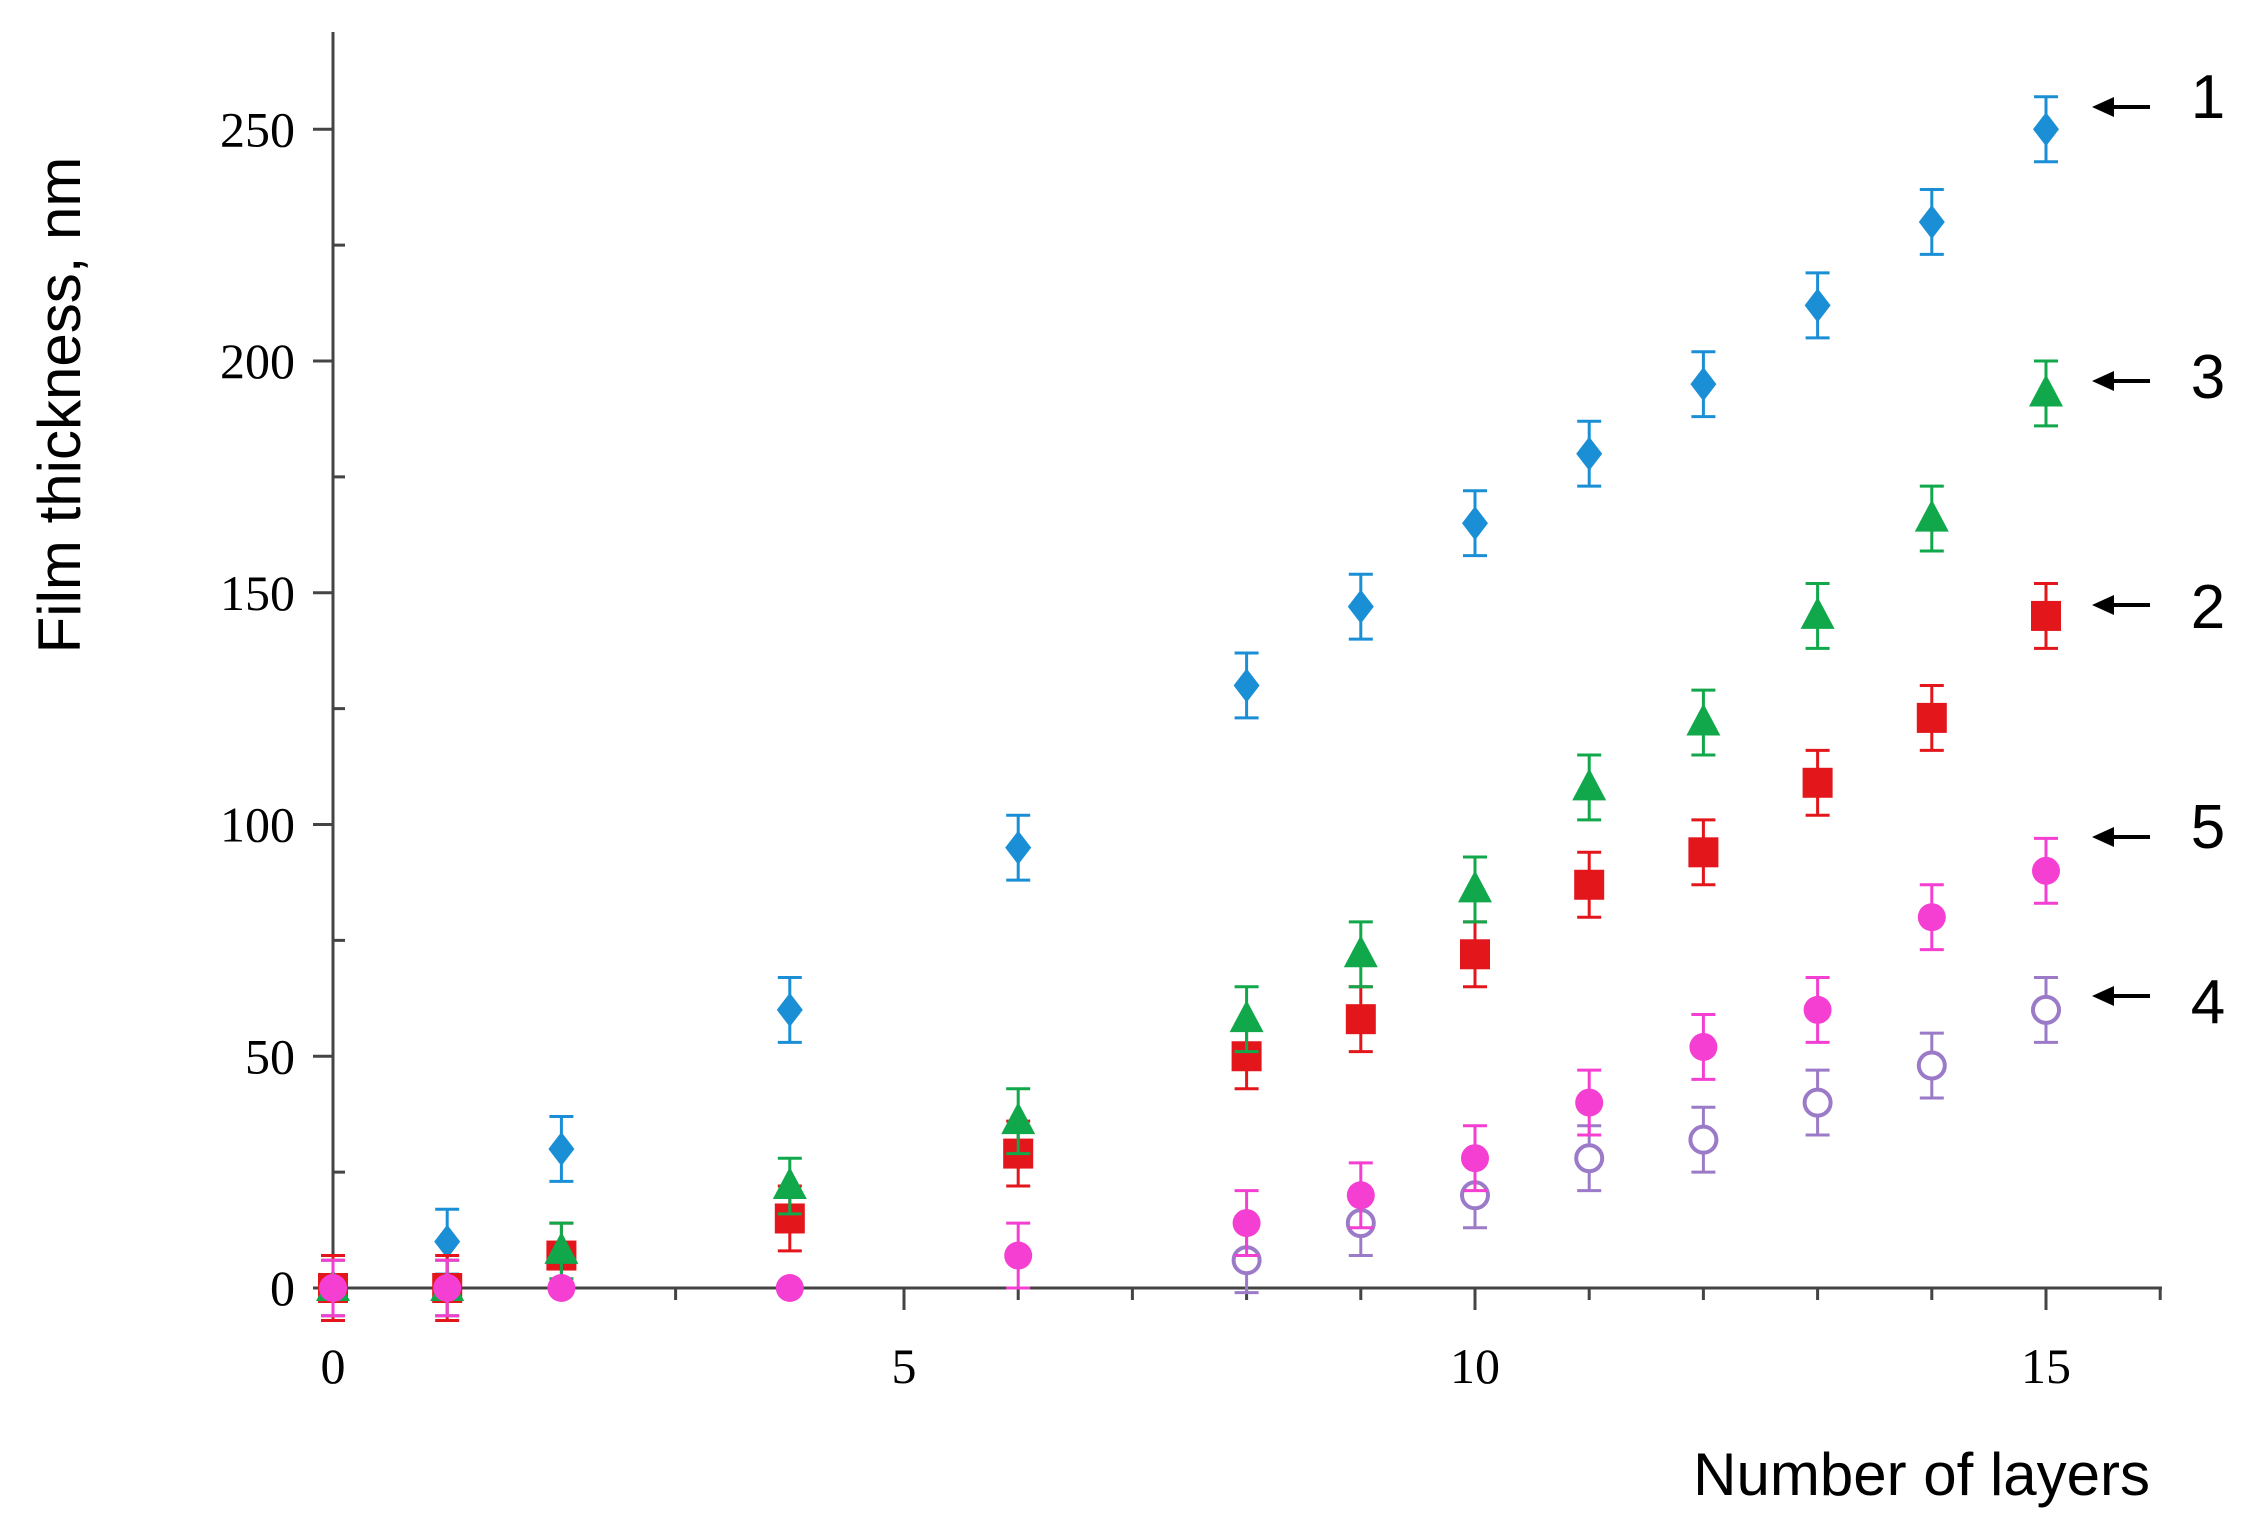 This screenshot has width=2251, height=1520. What do you see at coordinates (257, 361) in the screenshot?
I see `y-tick-label: 200` at bounding box center [257, 361].